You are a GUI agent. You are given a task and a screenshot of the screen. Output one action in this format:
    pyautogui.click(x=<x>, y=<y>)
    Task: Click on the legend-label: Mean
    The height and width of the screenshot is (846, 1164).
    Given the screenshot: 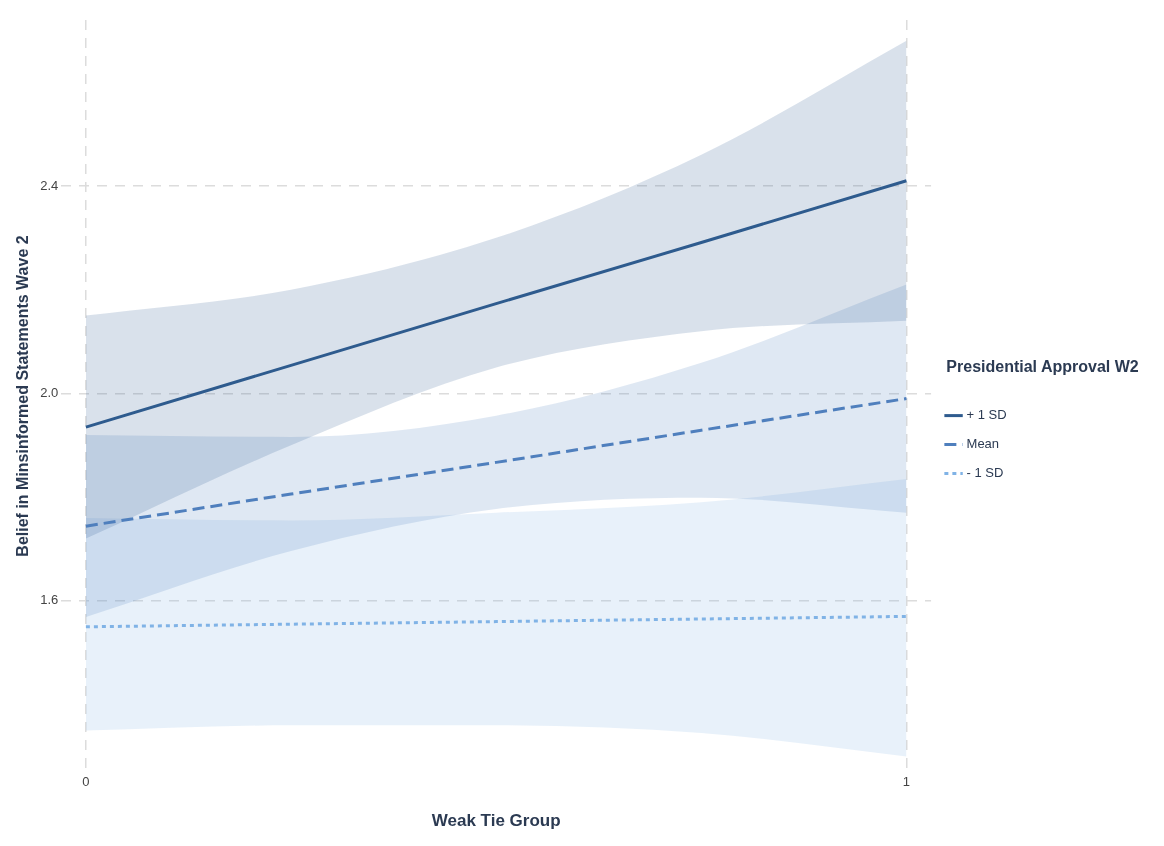 What is the action you would take?
    pyautogui.click(x=983, y=444)
    